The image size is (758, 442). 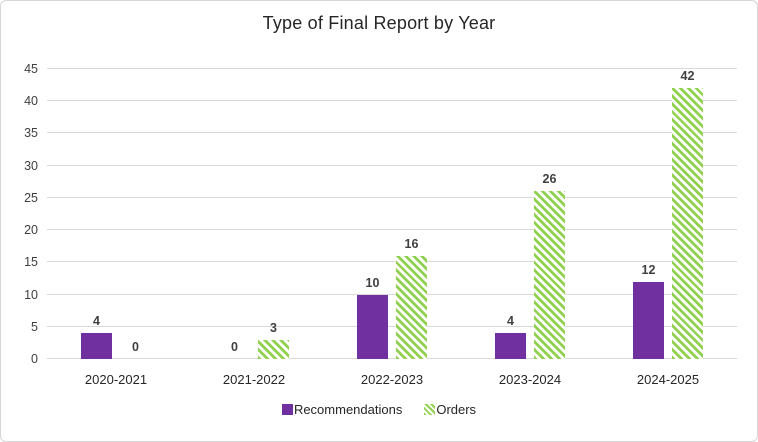 What do you see at coordinates (392, 379) in the screenshot?
I see `x-axis-category-label: 2022-2023` at bounding box center [392, 379].